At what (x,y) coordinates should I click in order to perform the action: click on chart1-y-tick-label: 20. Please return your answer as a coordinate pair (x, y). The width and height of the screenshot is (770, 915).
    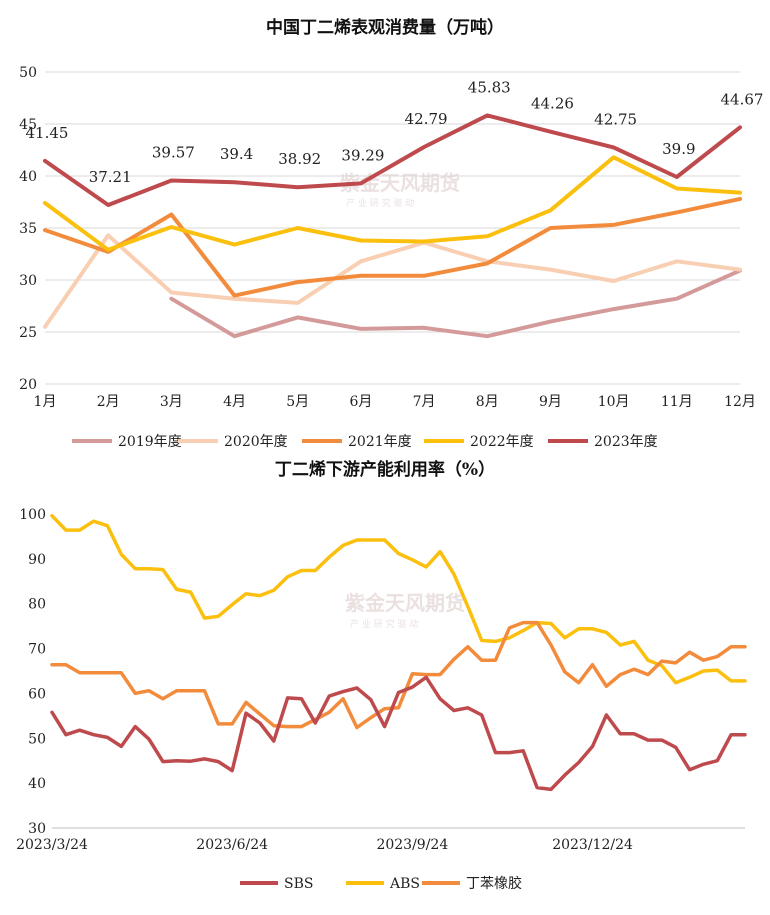
    Looking at the image, I should click on (28, 385).